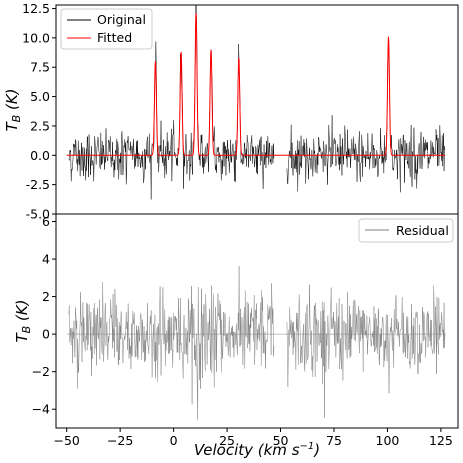  I want to click on bottom-ytick-label: −2, so click(41, 371).